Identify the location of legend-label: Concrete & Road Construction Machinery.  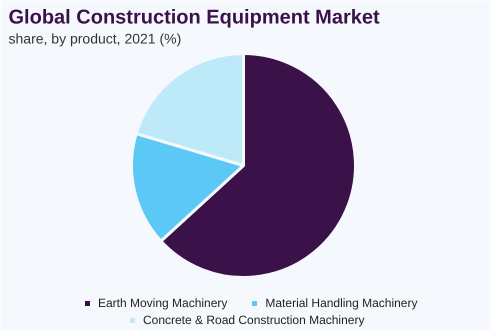
(253, 320).